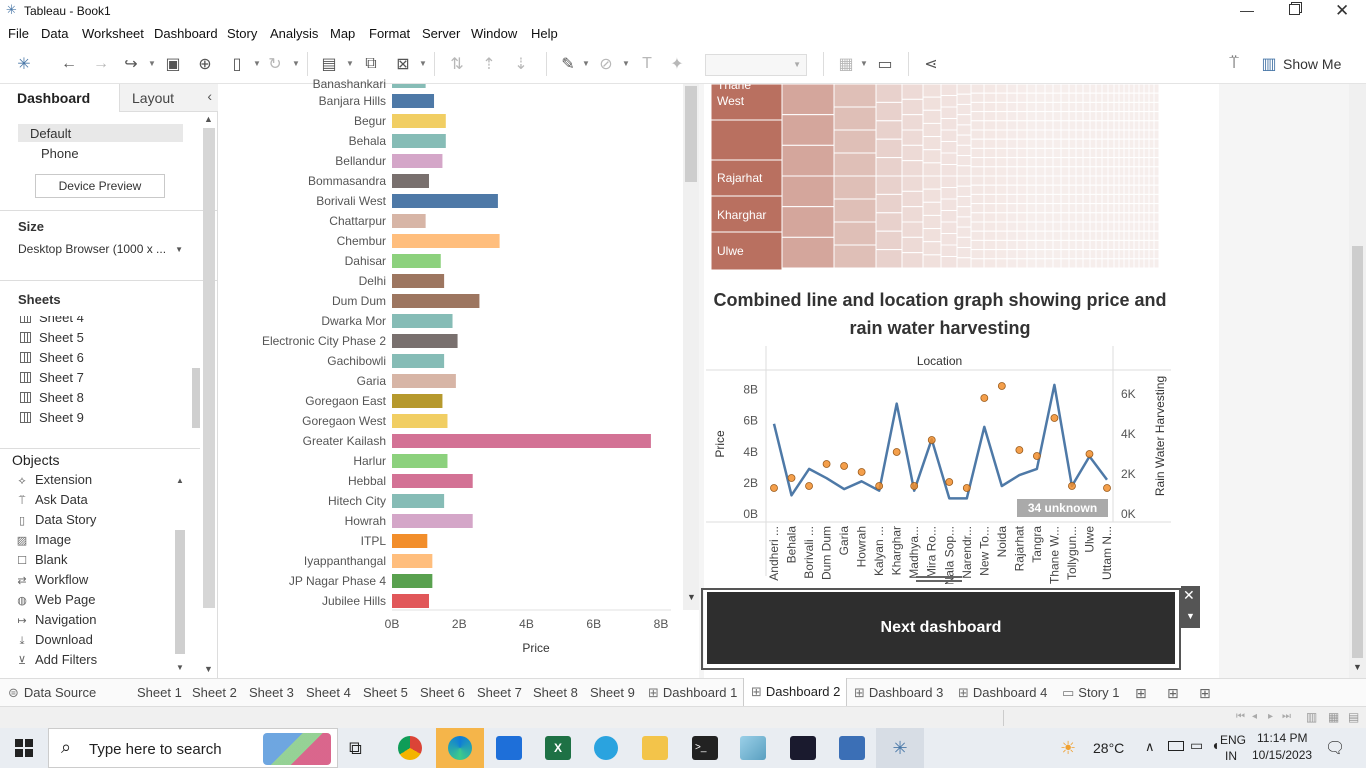 Image resolution: width=1366 pixels, height=768 pixels. Describe the element at coordinates (691, 347) in the screenshot. I see `bar-scrollbar: ▼` at that location.